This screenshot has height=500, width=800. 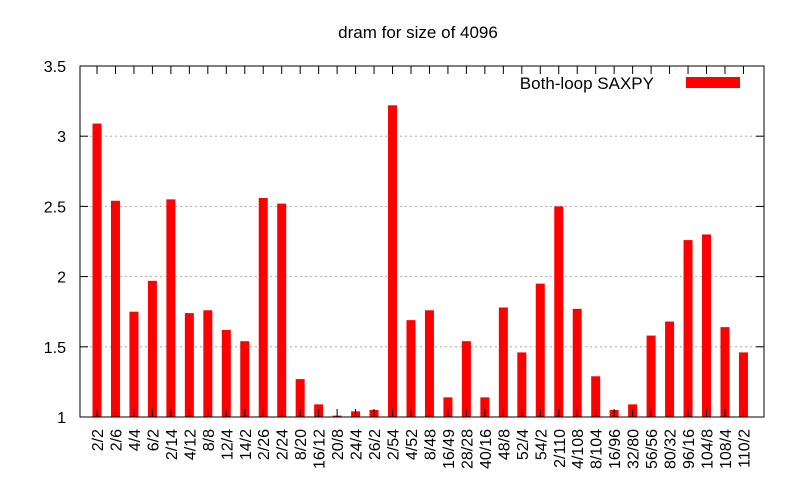 I want to click on x-tick-label: 54/2, so click(x=541, y=444).